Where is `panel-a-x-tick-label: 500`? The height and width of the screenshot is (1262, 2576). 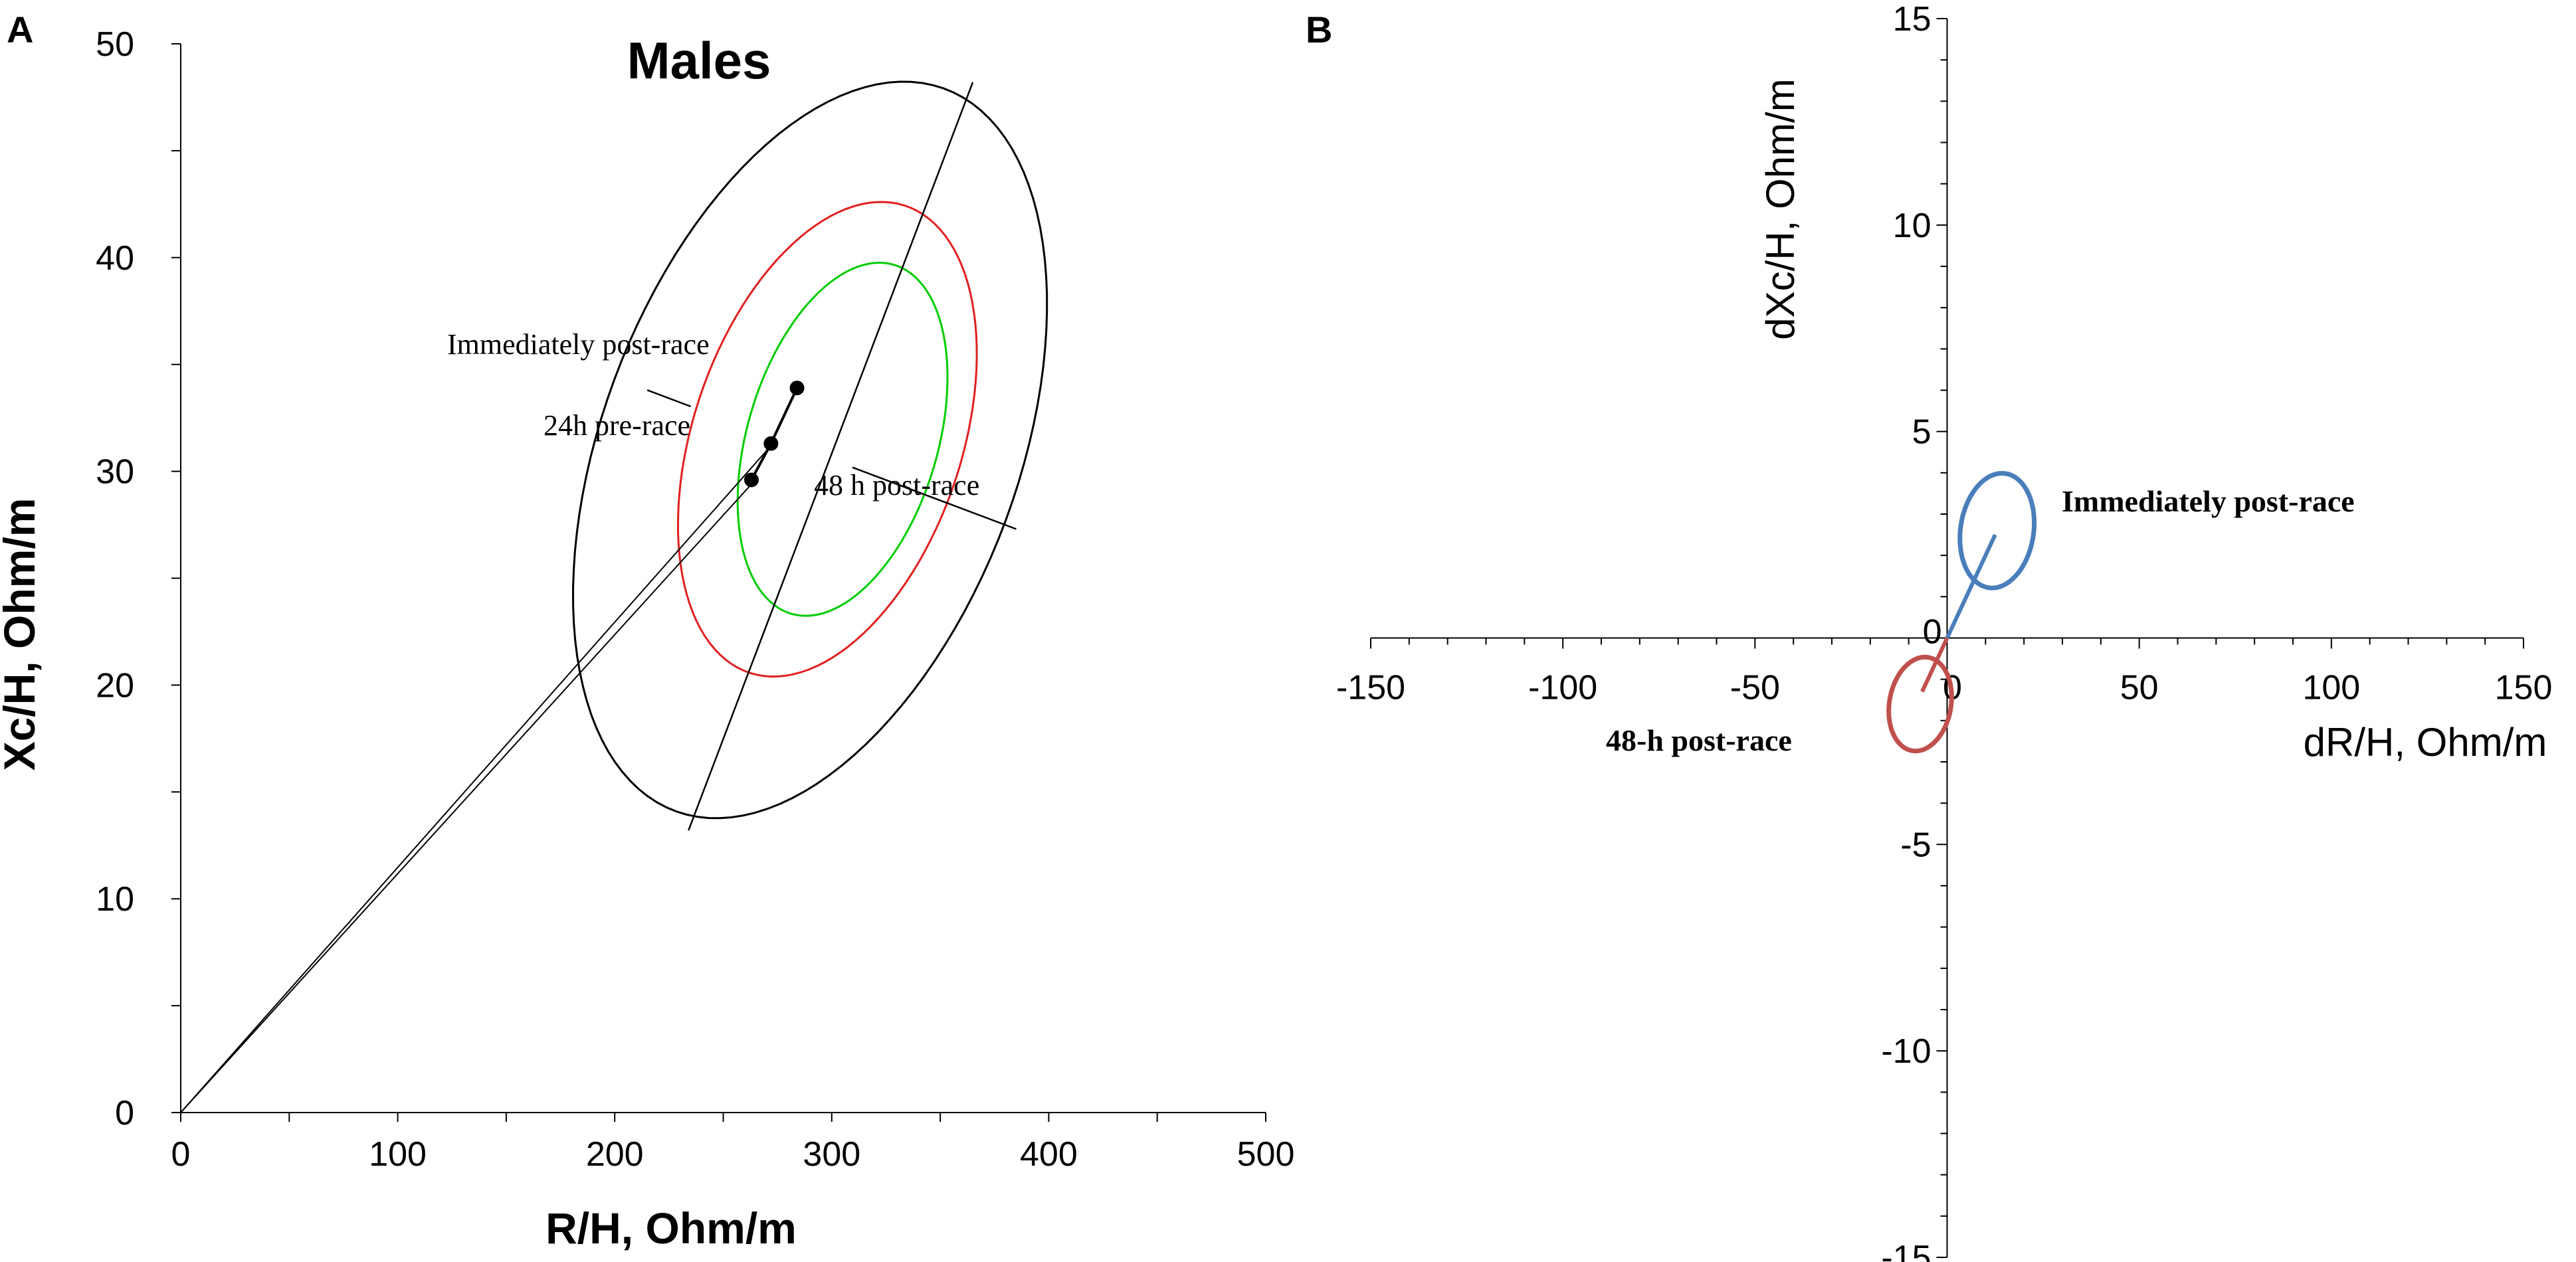 panel-a-x-tick-label: 500 is located at coordinates (1266, 1154).